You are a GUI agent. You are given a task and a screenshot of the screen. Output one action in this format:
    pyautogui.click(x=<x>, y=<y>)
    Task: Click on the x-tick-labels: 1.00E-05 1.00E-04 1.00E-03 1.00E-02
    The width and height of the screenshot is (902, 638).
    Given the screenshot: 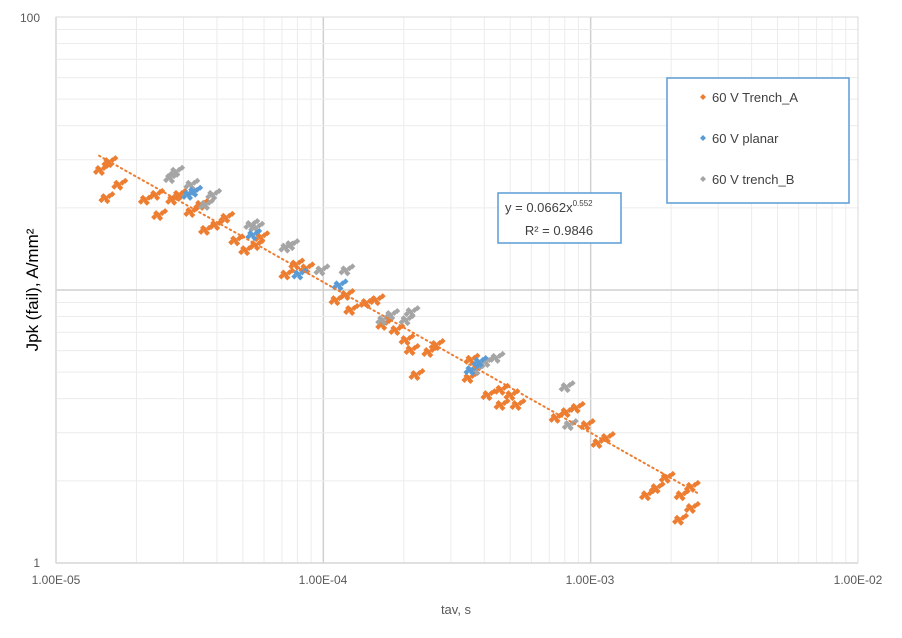 What is the action you would take?
    pyautogui.click(x=457, y=580)
    